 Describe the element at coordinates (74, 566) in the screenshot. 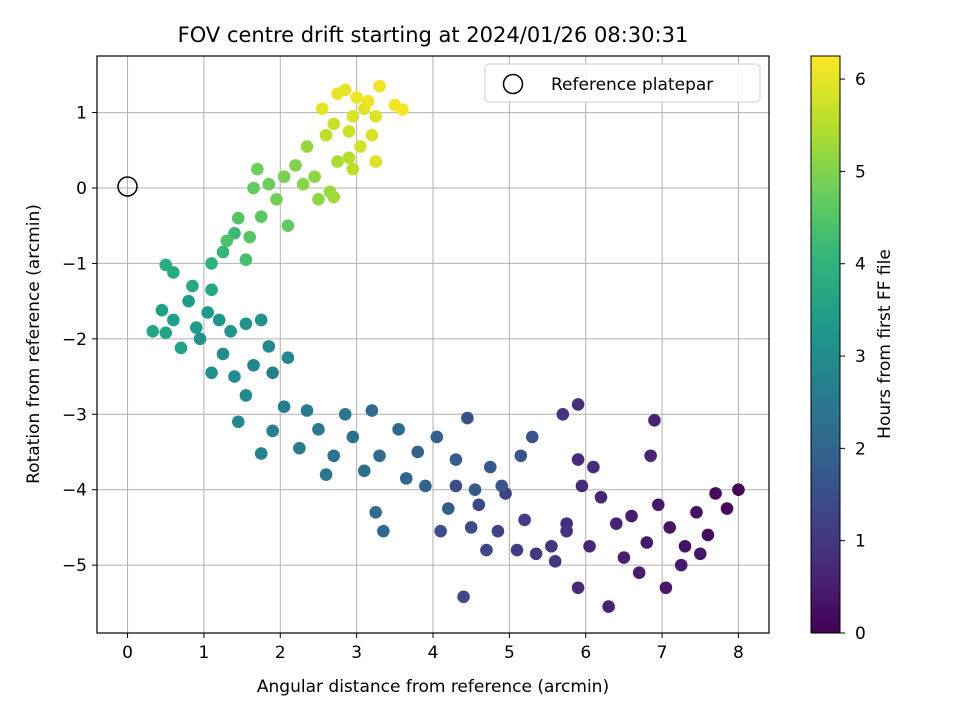

I see `y-tick-label: −5` at that location.